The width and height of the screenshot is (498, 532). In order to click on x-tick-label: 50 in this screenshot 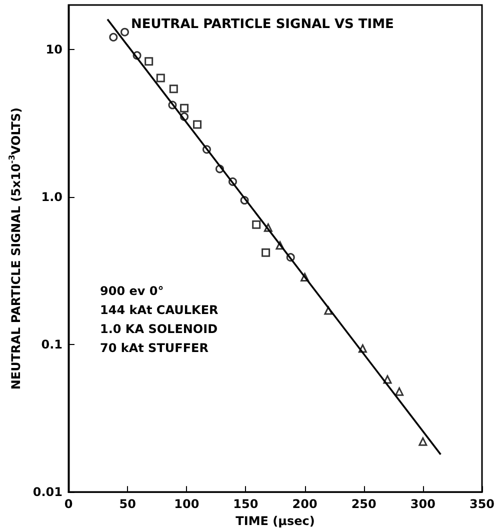, I will do `click(127, 504)`.